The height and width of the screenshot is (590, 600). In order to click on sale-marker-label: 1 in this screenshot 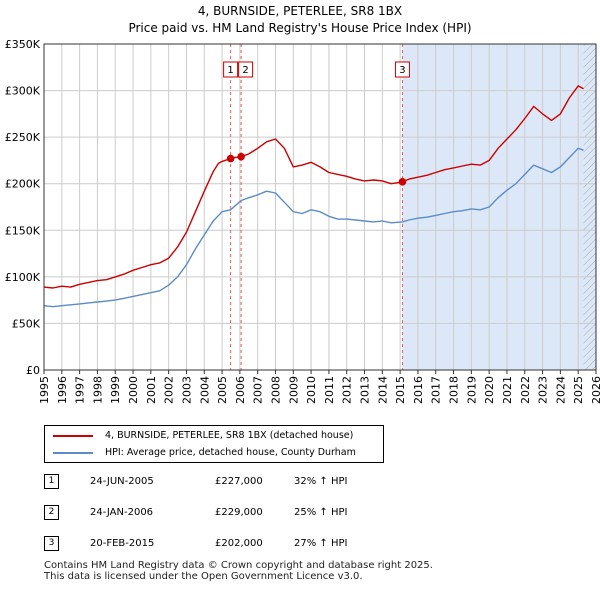, I will do `click(230, 70)`.